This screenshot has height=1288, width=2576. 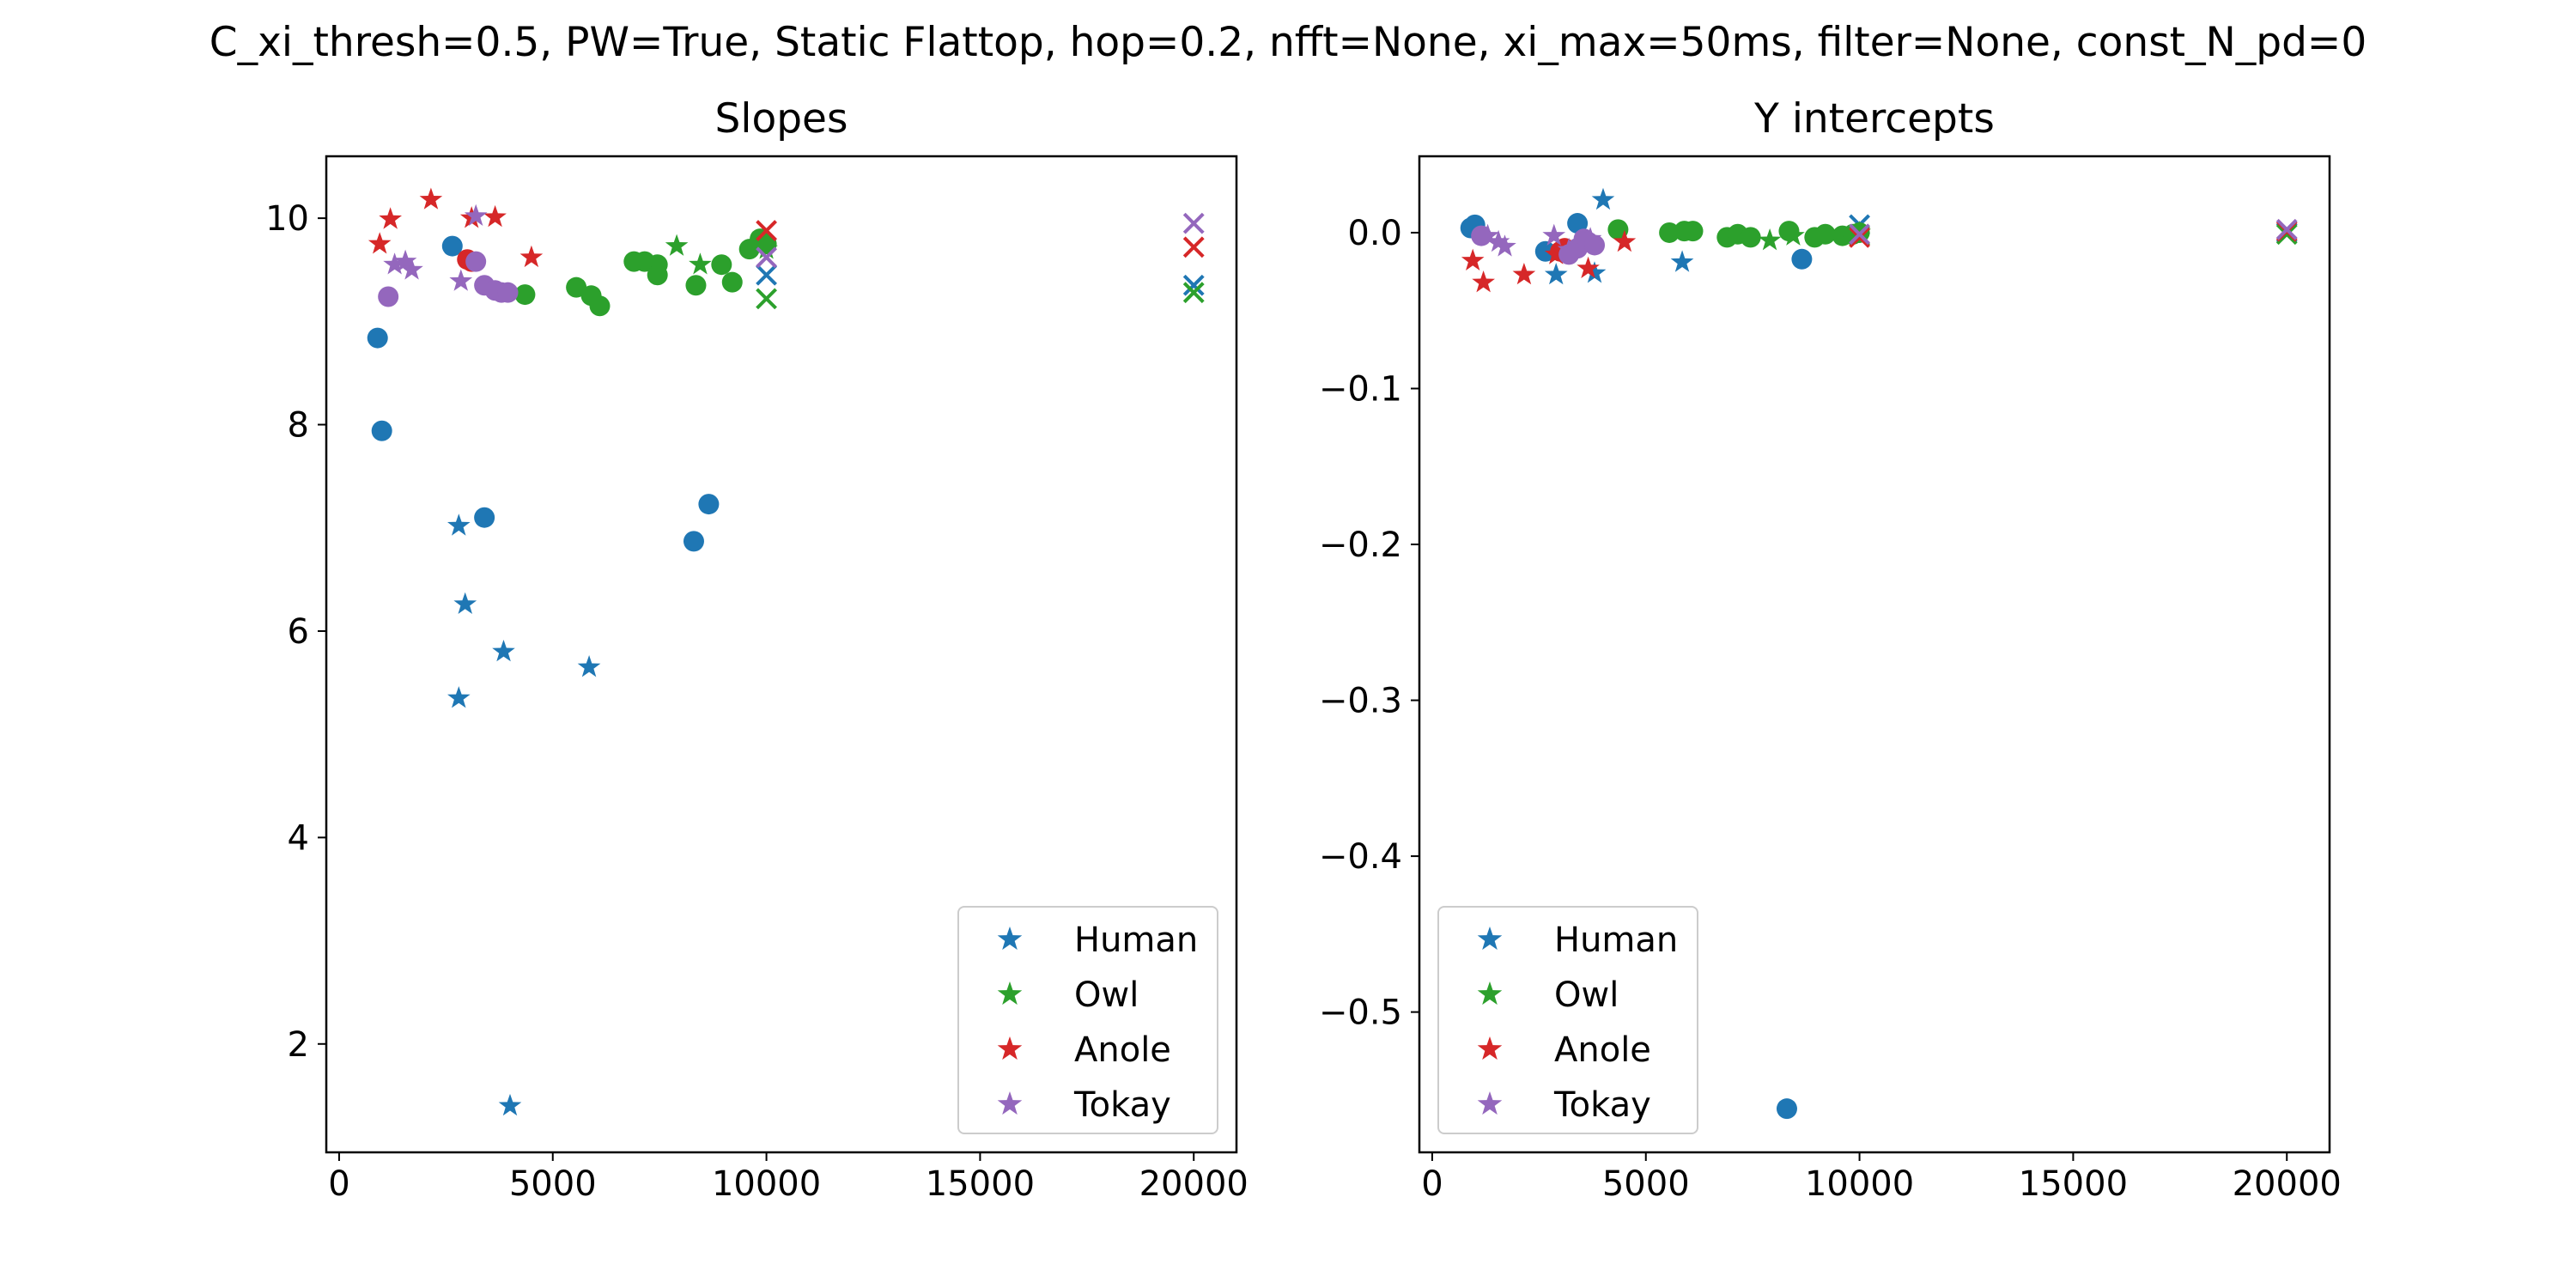 I want to click on y-tick-label: −0.3, so click(x=1360, y=702).